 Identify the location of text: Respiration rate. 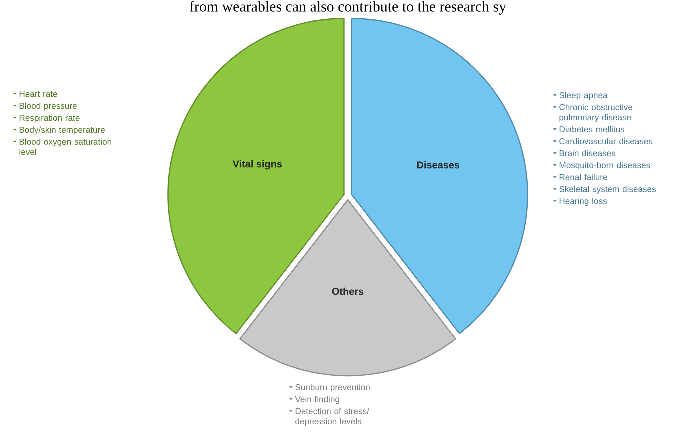
(50, 118).